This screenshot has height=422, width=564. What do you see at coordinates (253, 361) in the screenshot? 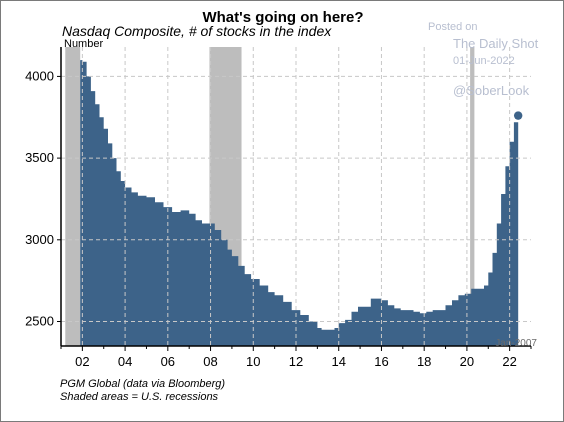
I see `x-tick-label-4: 10` at bounding box center [253, 361].